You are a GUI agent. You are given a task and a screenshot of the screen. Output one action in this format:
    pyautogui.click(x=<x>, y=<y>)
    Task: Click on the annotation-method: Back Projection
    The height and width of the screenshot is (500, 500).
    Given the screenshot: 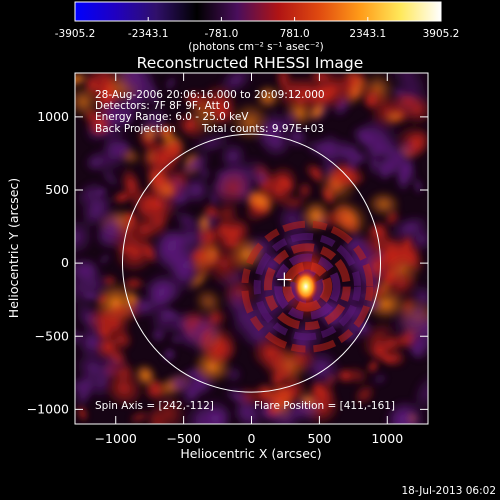 What is the action you would take?
    pyautogui.click(x=135, y=129)
    